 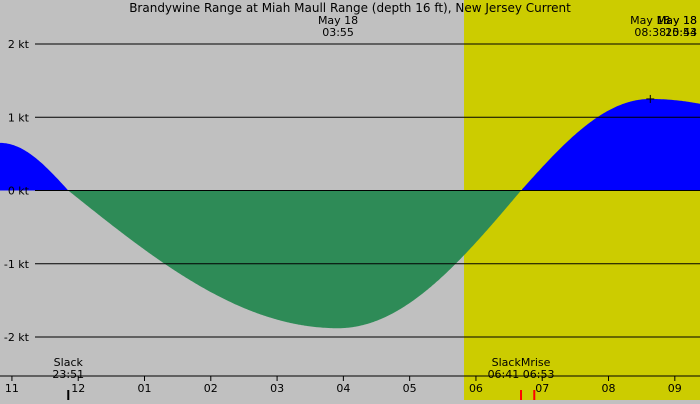 I want to click on top-label-time: 15:54, so click(x=681, y=32).